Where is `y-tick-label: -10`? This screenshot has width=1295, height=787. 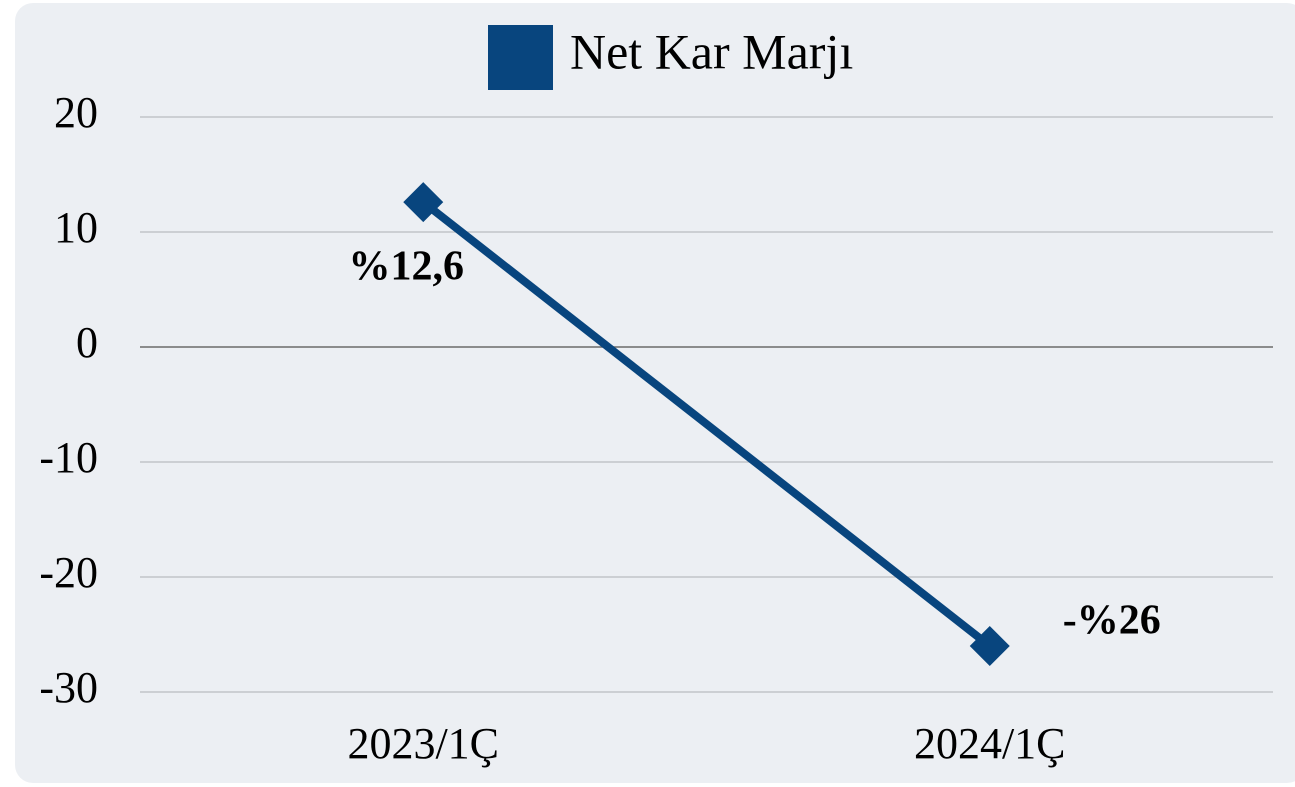 y-tick-label: -10 is located at coordinates (68, 457).